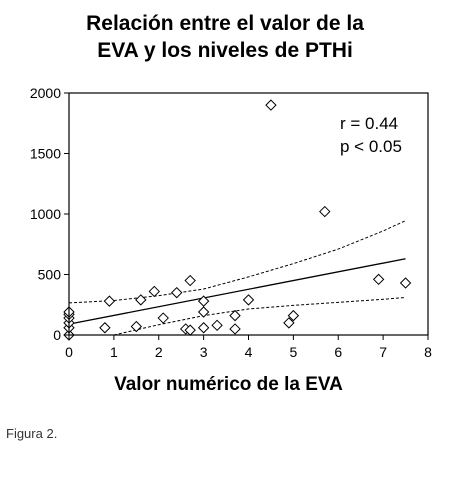  What do you see at coordinates (204, 352) in the screenshot?
I see `x-tick-label: 3` at bounding box center [204, 352].